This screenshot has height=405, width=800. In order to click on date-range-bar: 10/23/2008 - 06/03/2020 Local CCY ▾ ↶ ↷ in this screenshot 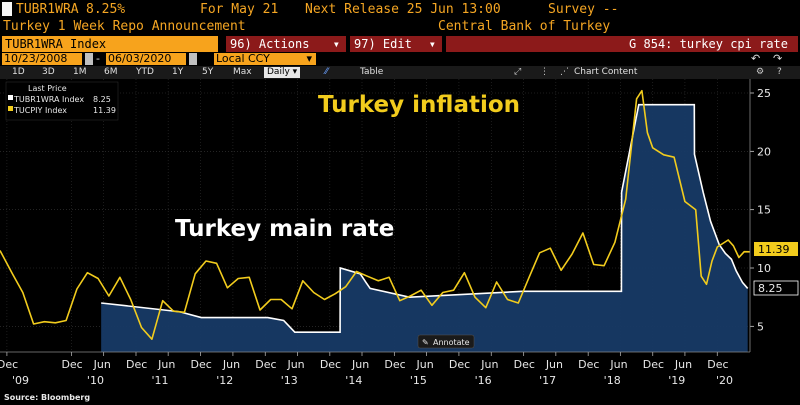, I will do `click(400, 59)`.